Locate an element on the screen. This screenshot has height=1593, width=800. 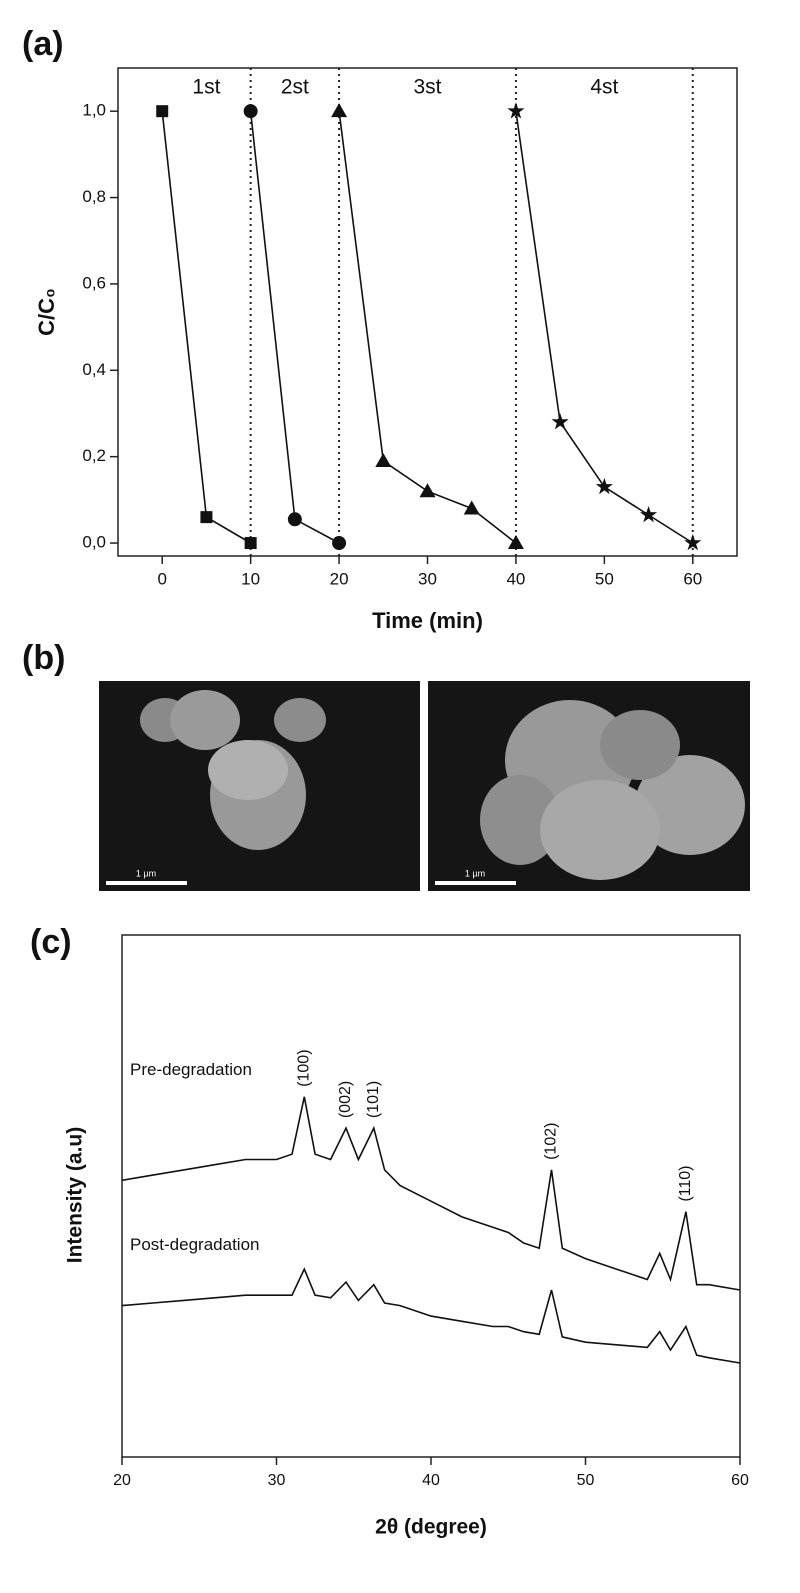
peak-label: (110) is located at coordinates (685, 1183).